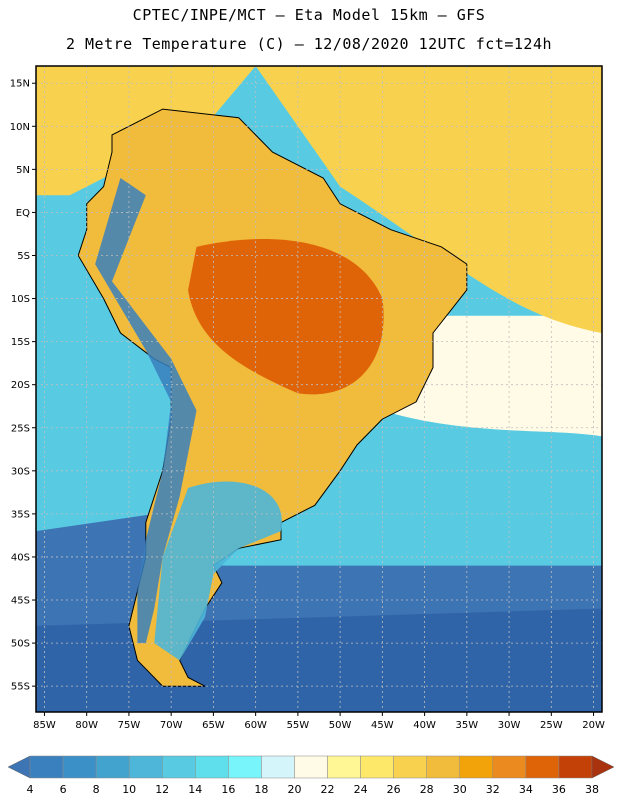  I want to click on colorbar-label: 24, so click(361, 789).